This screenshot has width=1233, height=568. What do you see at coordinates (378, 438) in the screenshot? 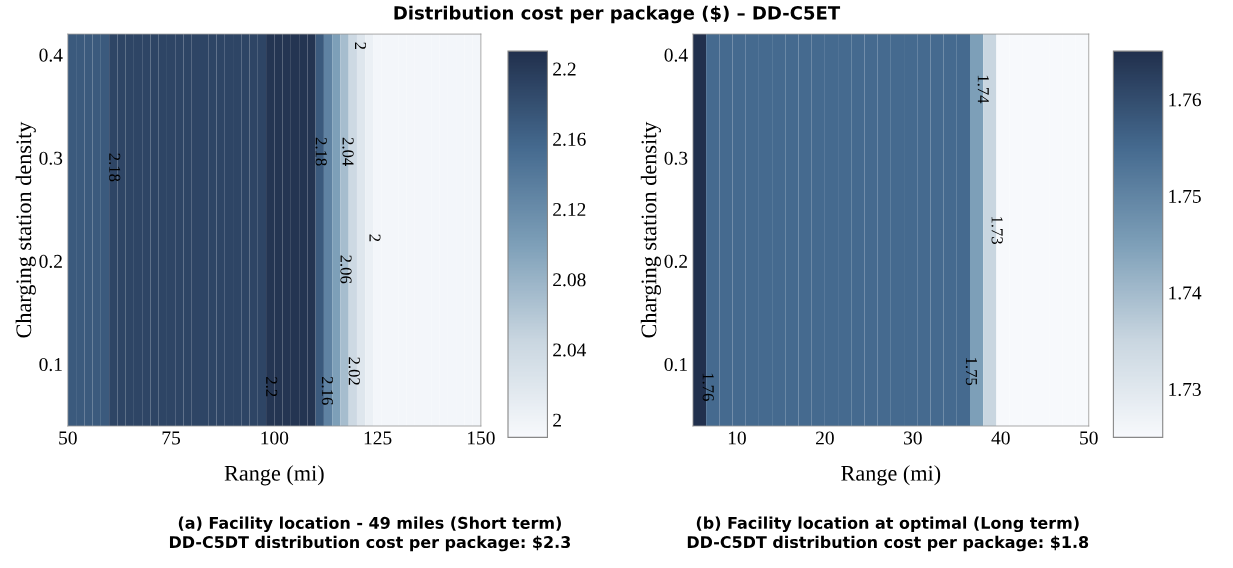
I see `x-tick-label: 125` at bounding box center [378, 438].